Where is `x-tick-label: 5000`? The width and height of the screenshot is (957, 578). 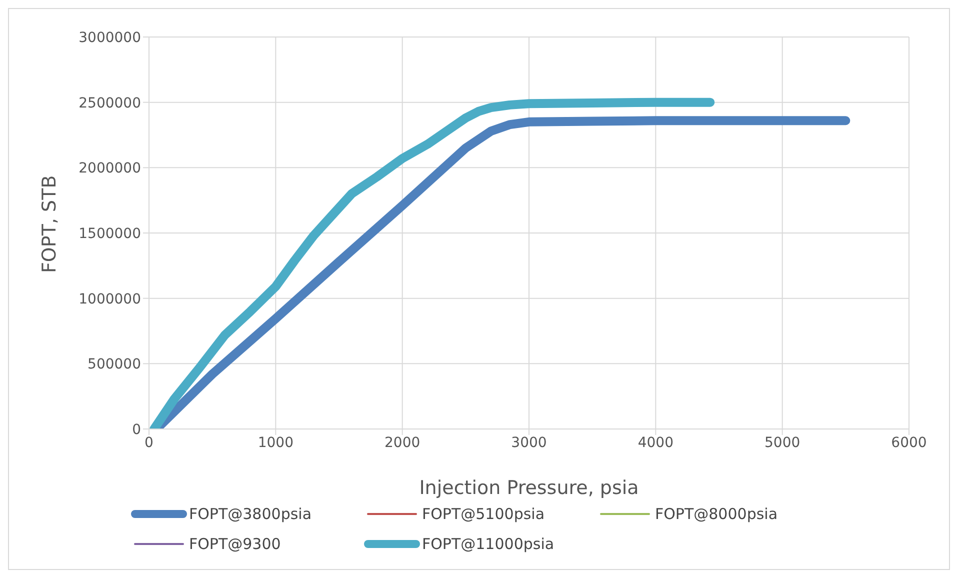 x-tick-label: 5000 is located at coordinates (782, 442).